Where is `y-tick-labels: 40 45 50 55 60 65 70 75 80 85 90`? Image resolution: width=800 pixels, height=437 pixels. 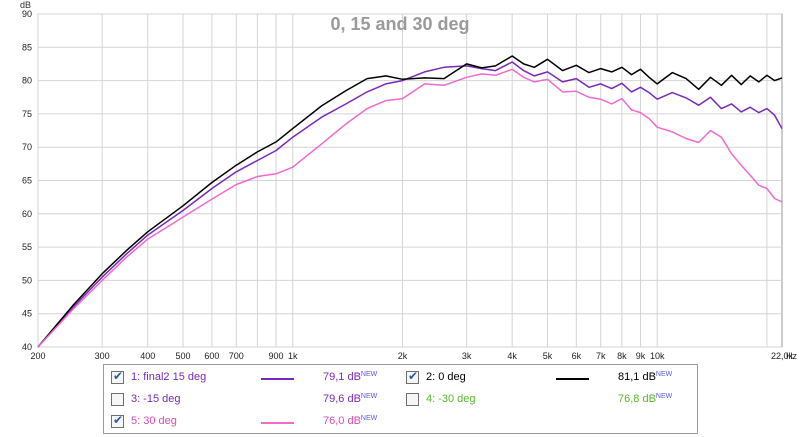
y-tick-labels: 40 45 50 55 60 65 70 75 80 85 90 is located at coordinates (27, 180).